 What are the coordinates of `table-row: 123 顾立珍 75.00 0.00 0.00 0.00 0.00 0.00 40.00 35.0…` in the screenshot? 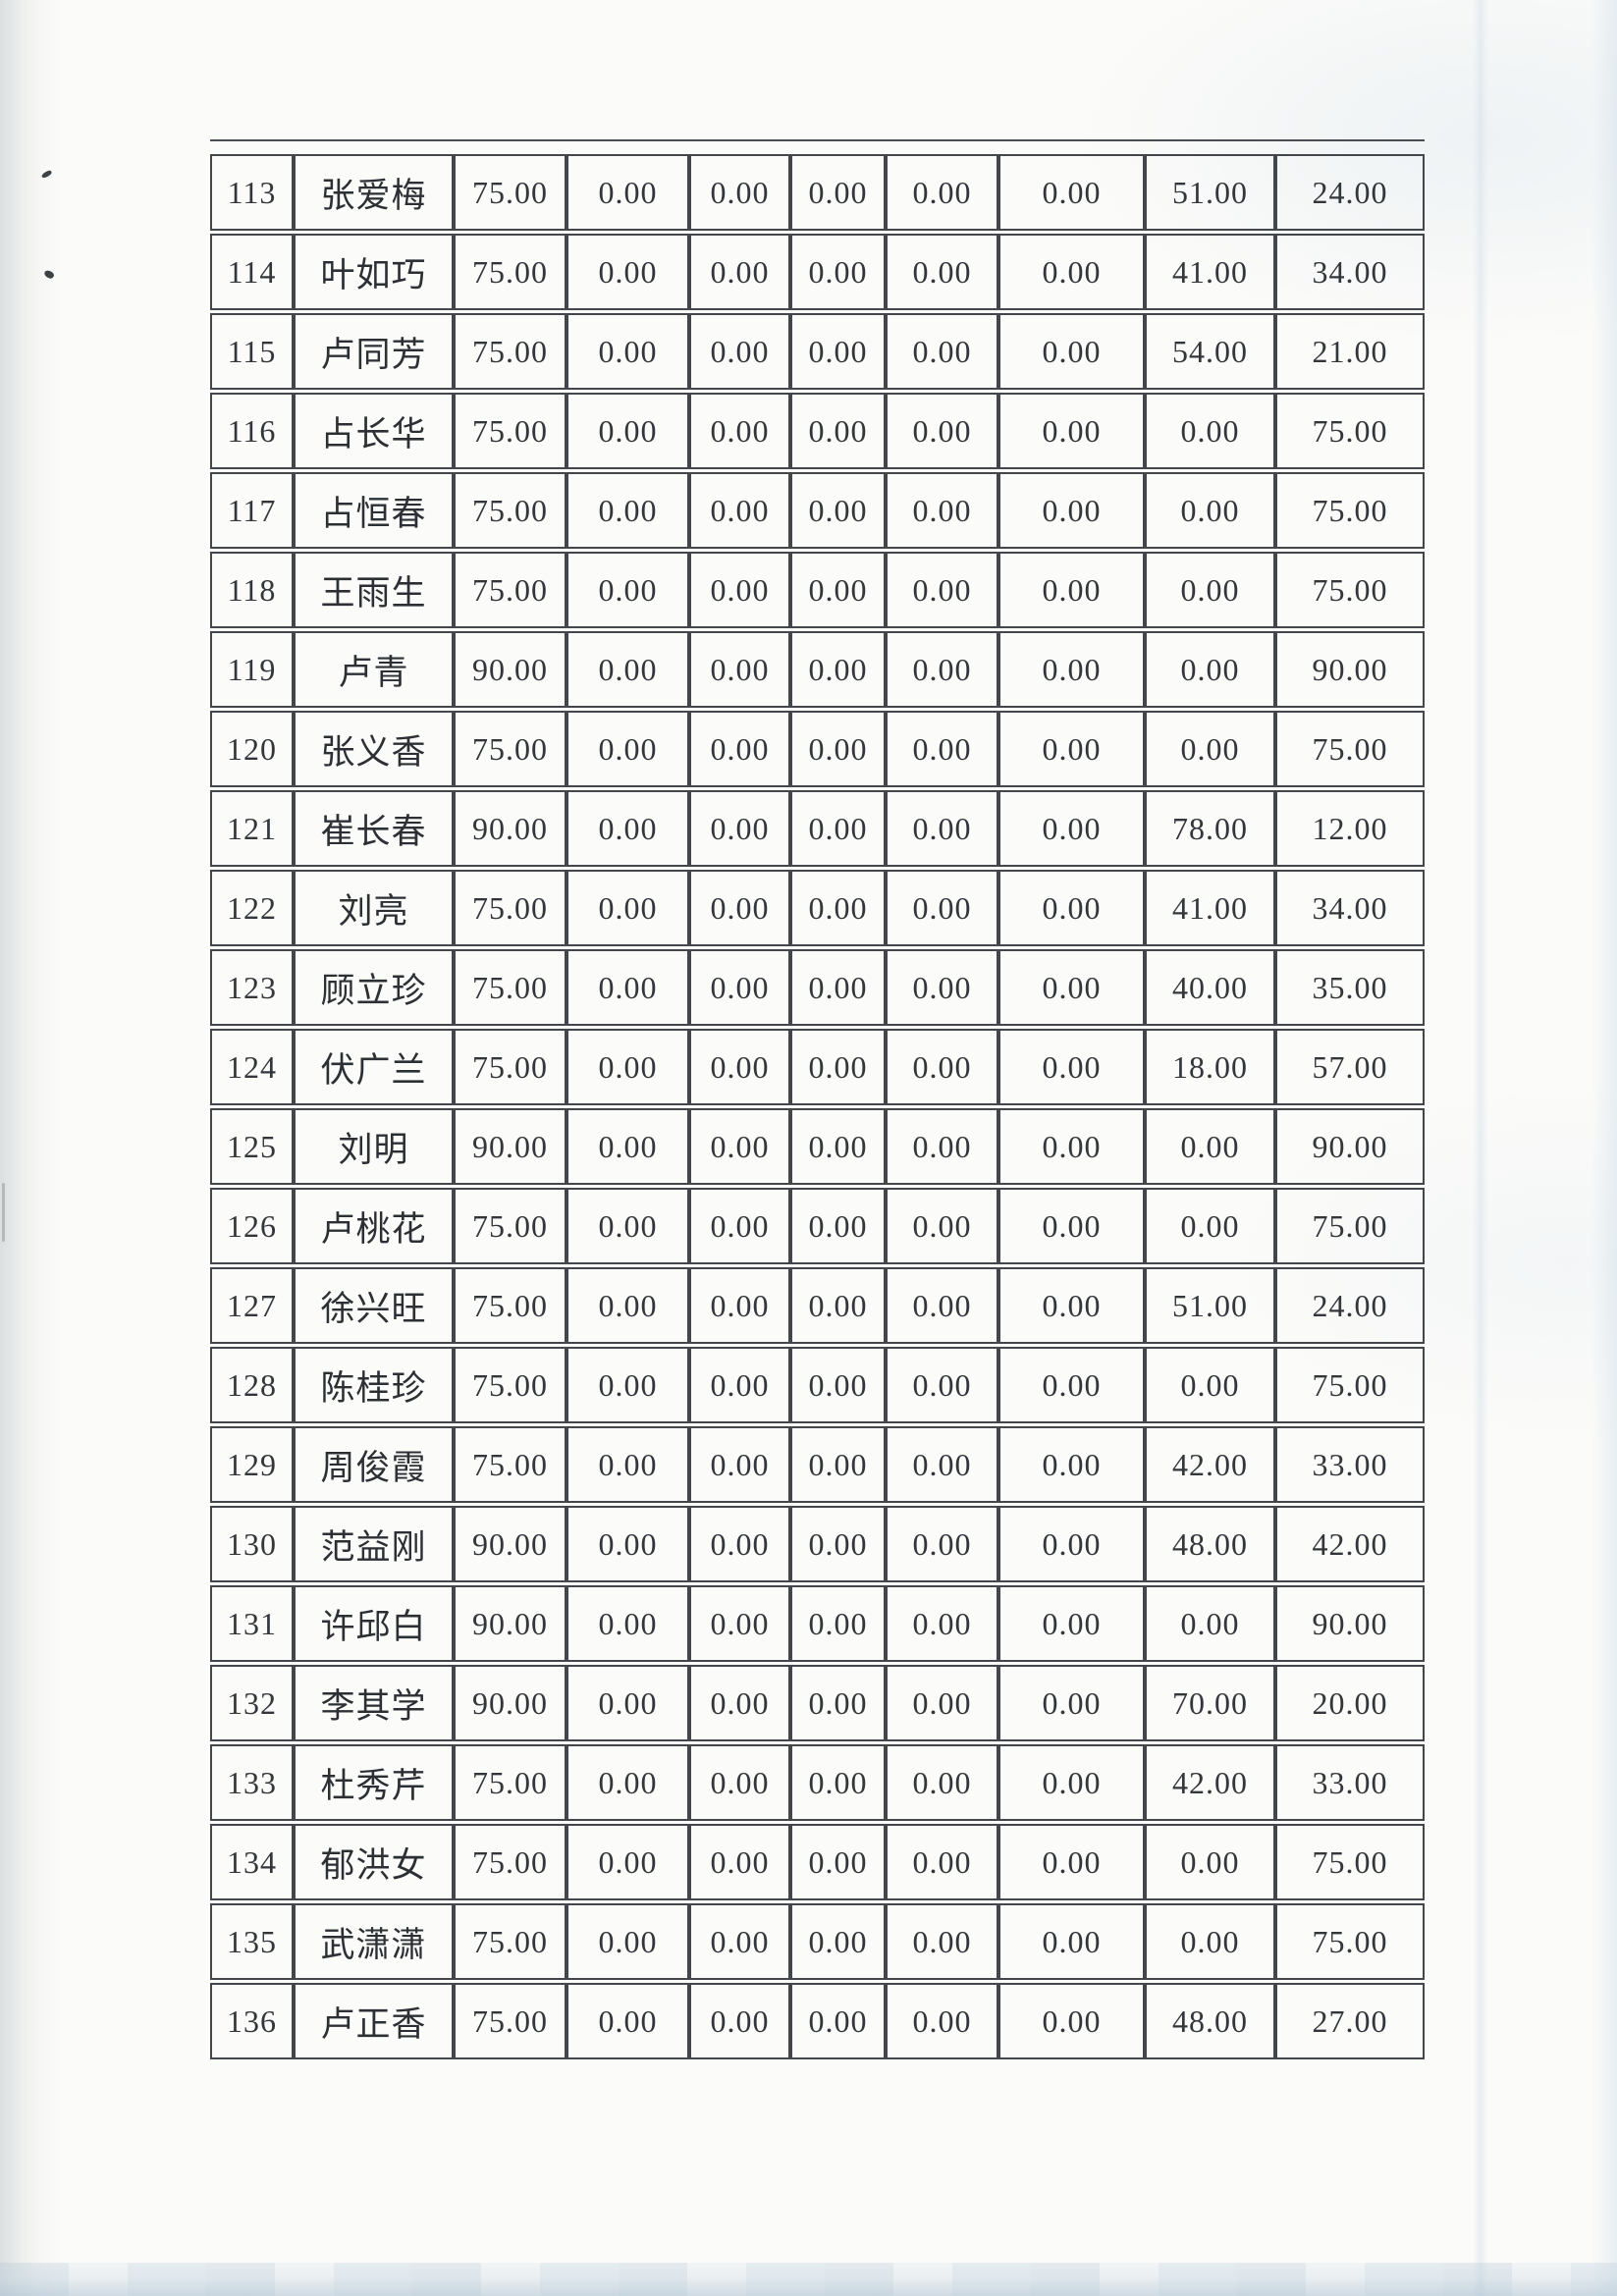 It's located at (818, 988).